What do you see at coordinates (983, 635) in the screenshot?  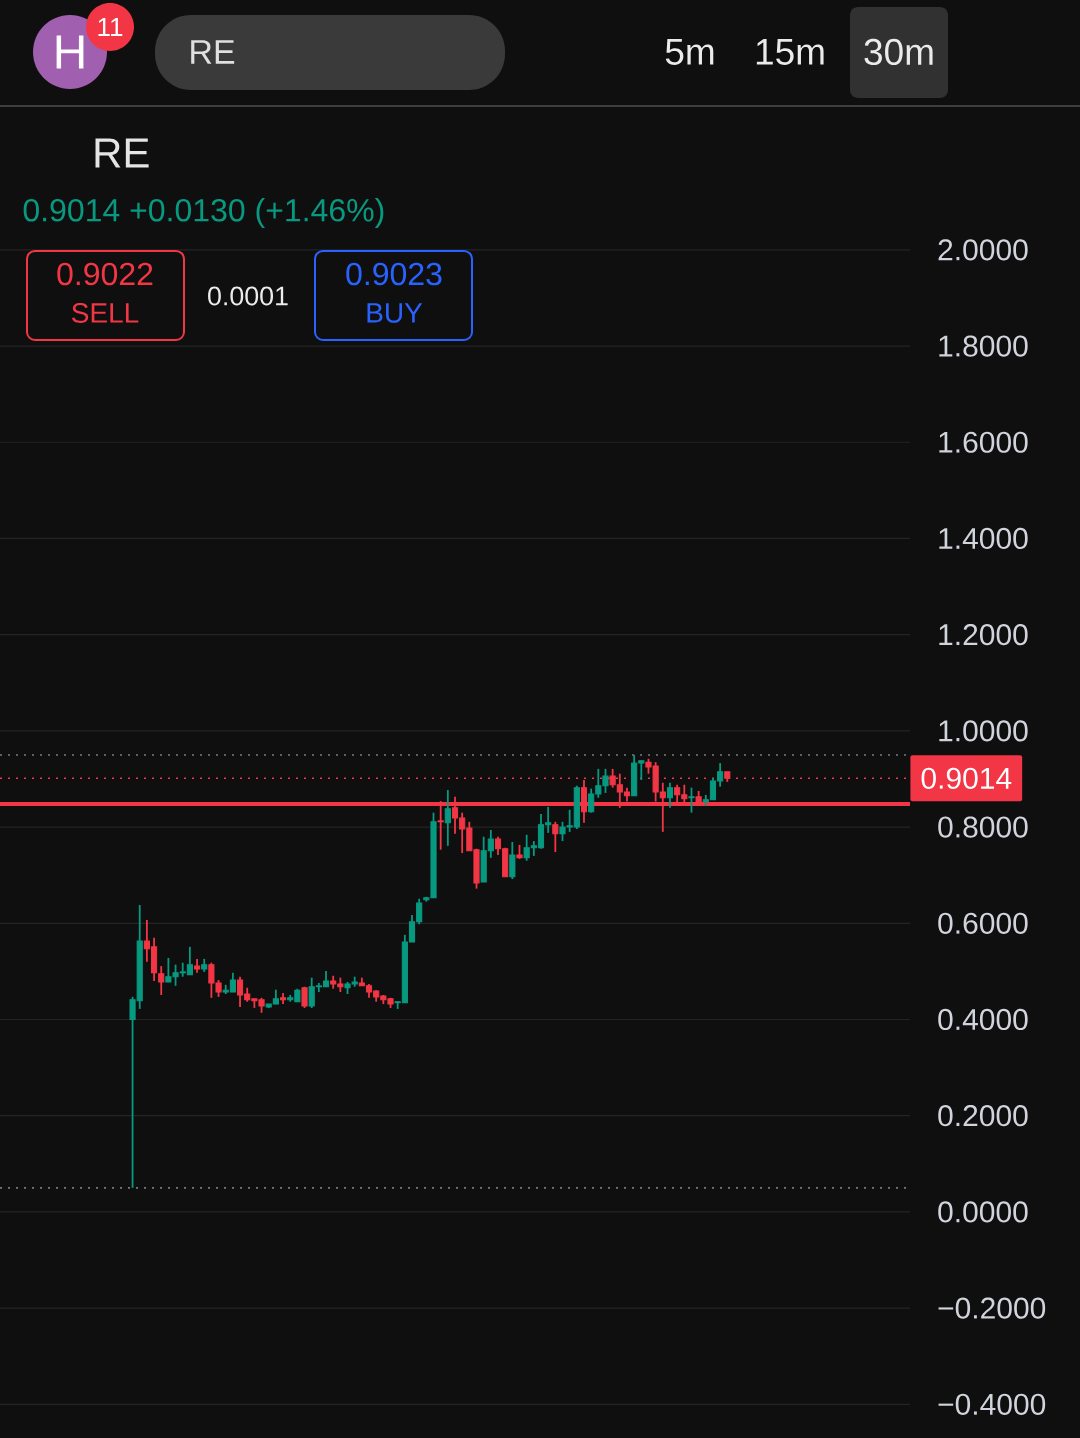 I see `y-tick-label: 1.2000` at bounding box center [983, 635].